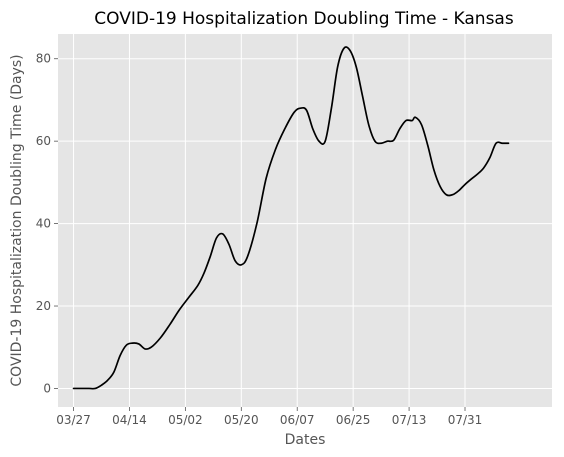 The image size is (564, 457). I want to click on x-tick-label: 03/27, so click(73, 420).